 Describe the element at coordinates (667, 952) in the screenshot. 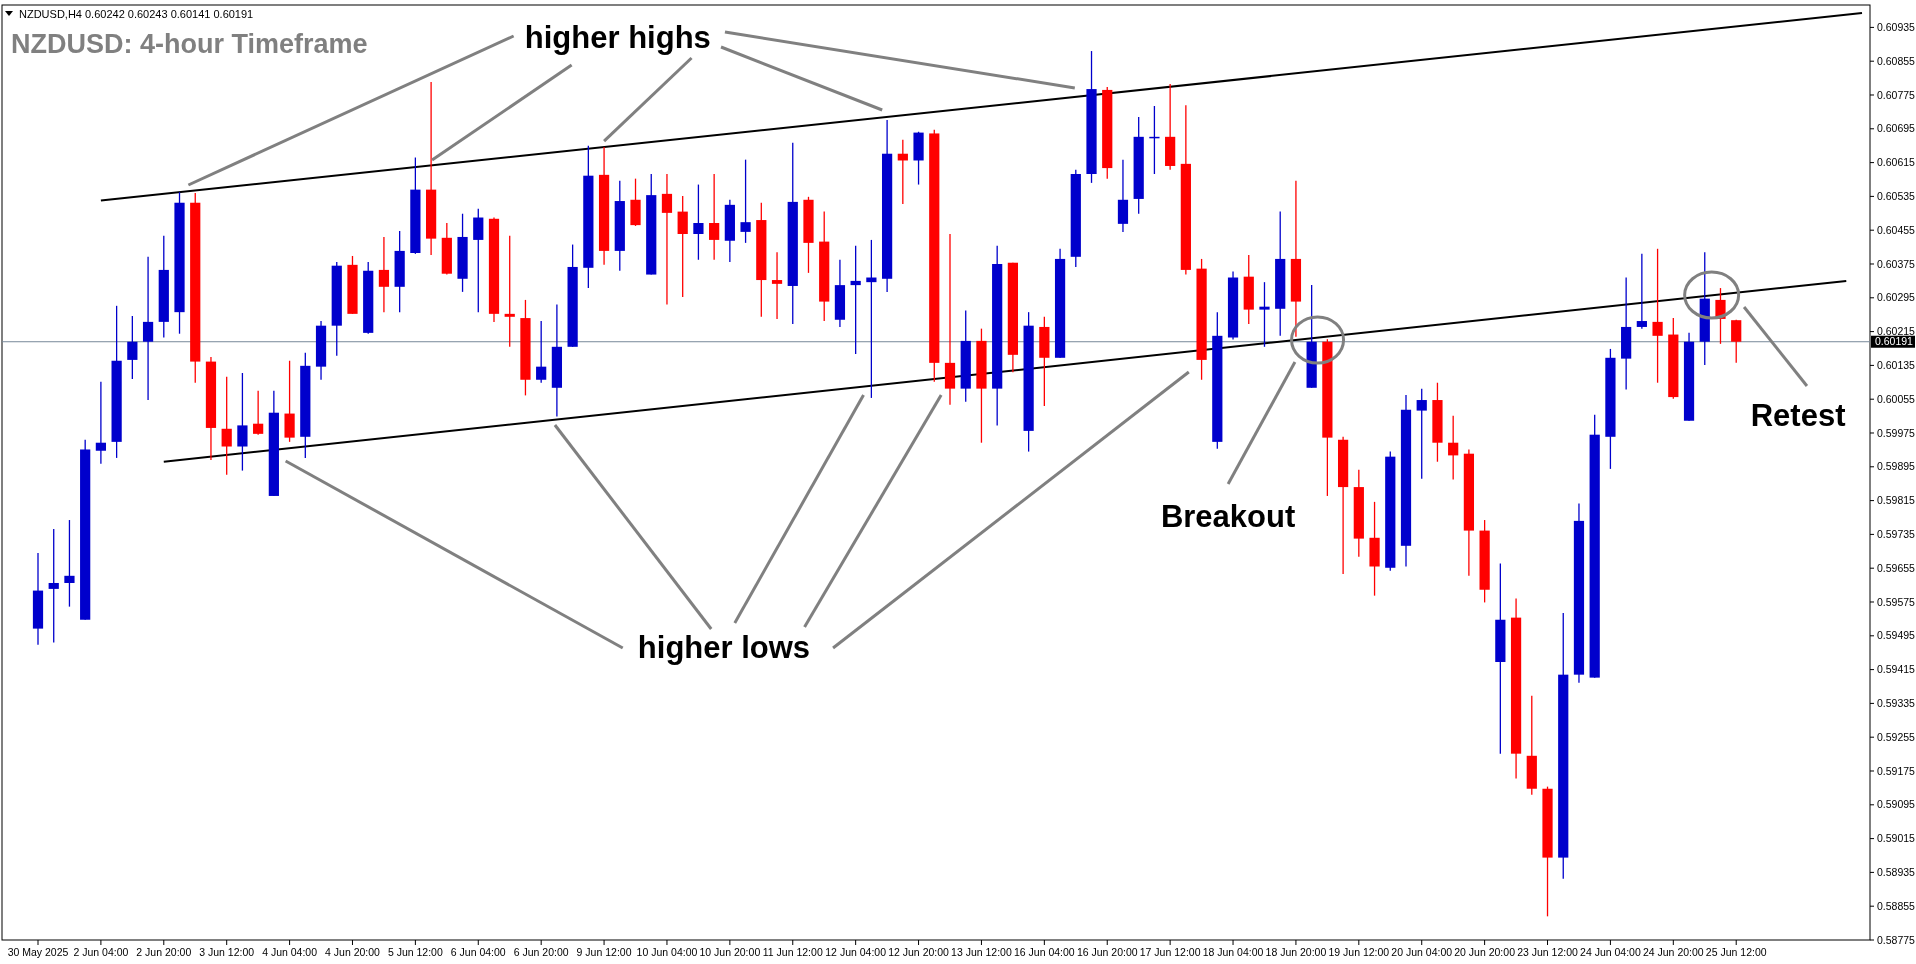

I see `x-tick-label: 10 Jun 04:00` at that location.